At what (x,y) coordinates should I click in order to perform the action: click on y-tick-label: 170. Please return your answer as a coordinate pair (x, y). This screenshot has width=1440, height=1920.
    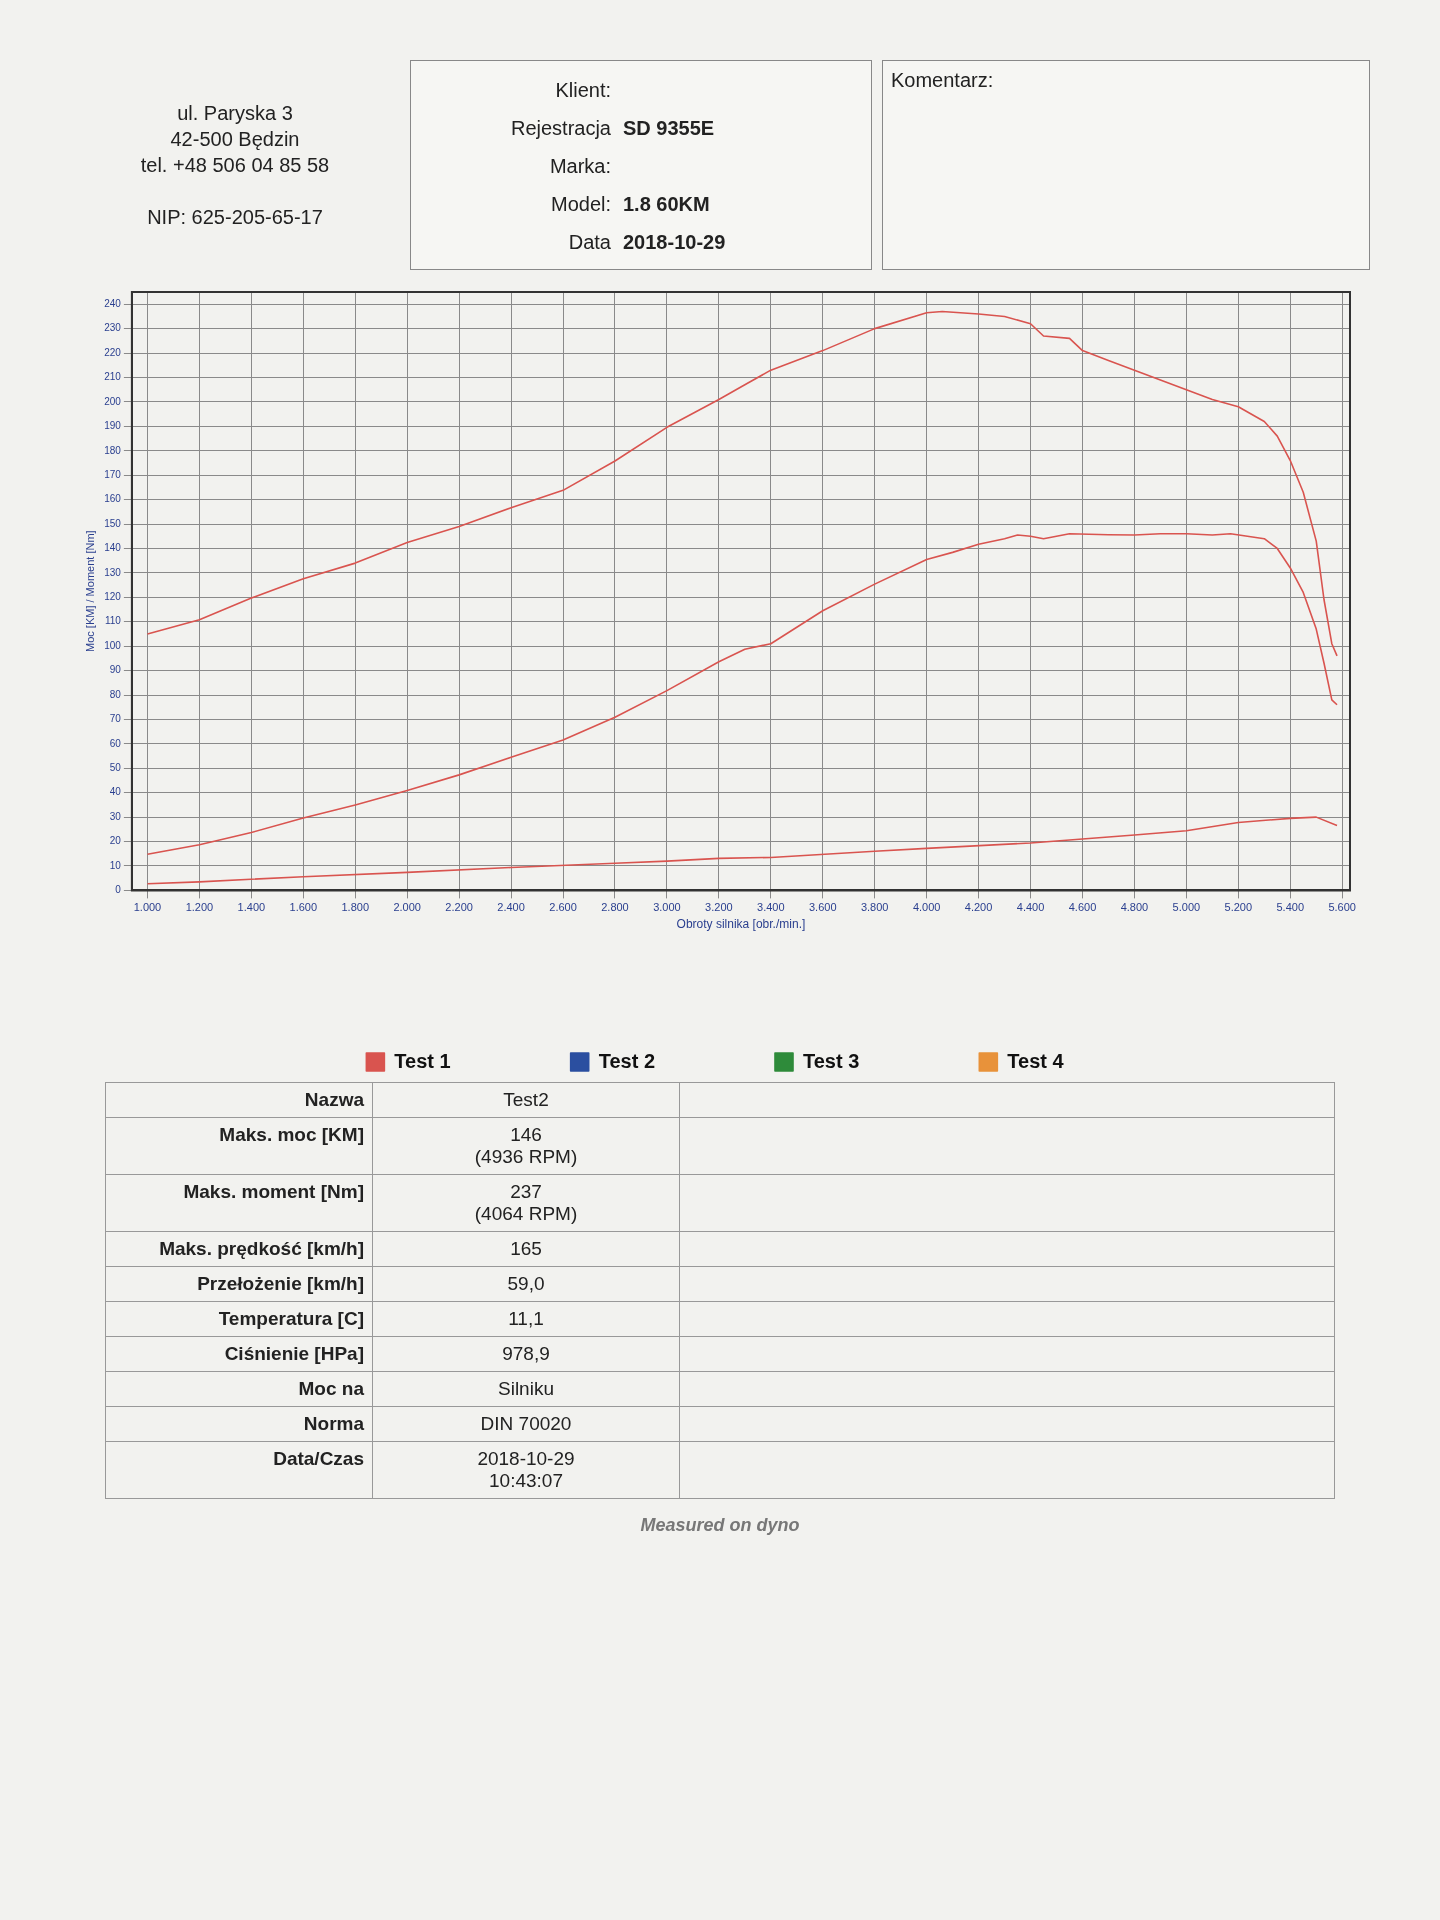
    Looking at the image, I should click on (113, 474).